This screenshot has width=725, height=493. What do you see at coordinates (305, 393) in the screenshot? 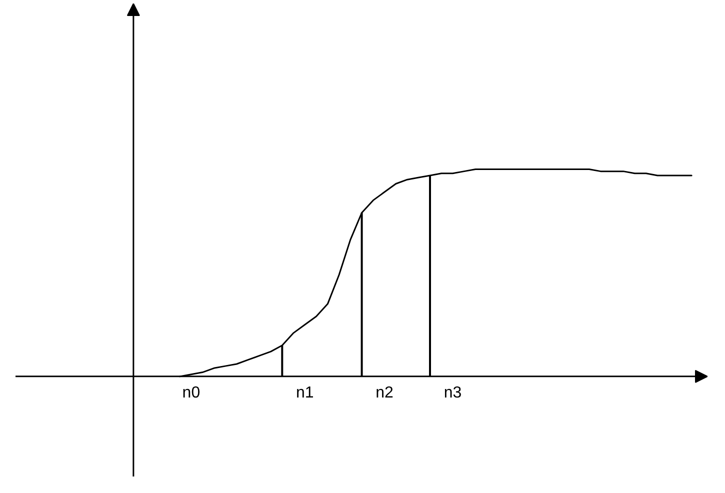
I see `x-tick-label: n1` at bounding box center [305, 393].